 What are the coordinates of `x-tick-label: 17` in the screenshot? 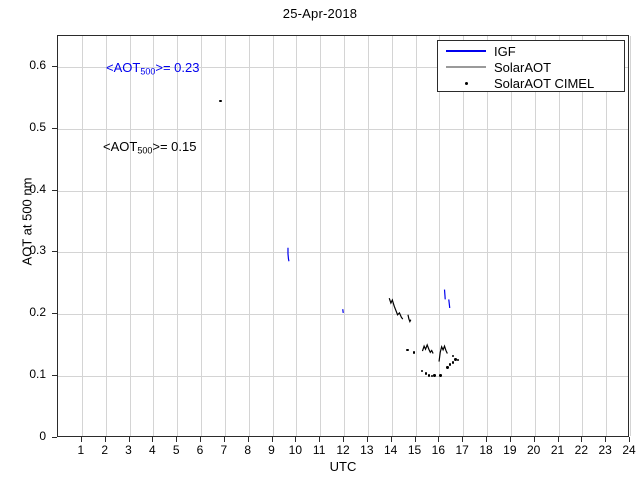 It's located at (462, 450).